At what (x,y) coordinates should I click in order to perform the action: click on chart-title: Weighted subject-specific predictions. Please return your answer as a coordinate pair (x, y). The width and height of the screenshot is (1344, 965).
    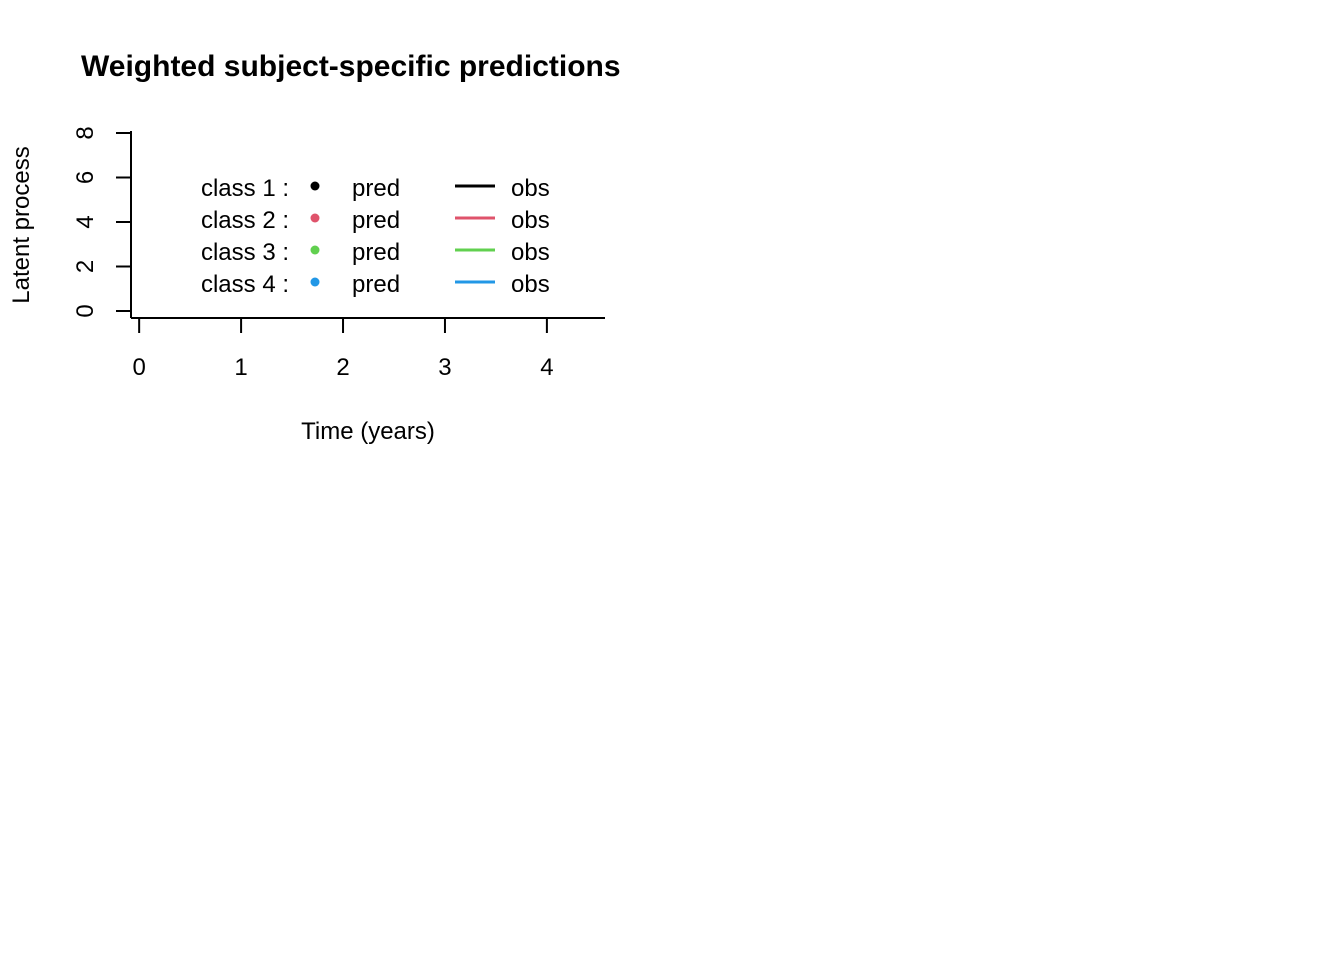
    Looking at the image, I should click on (351, 66).